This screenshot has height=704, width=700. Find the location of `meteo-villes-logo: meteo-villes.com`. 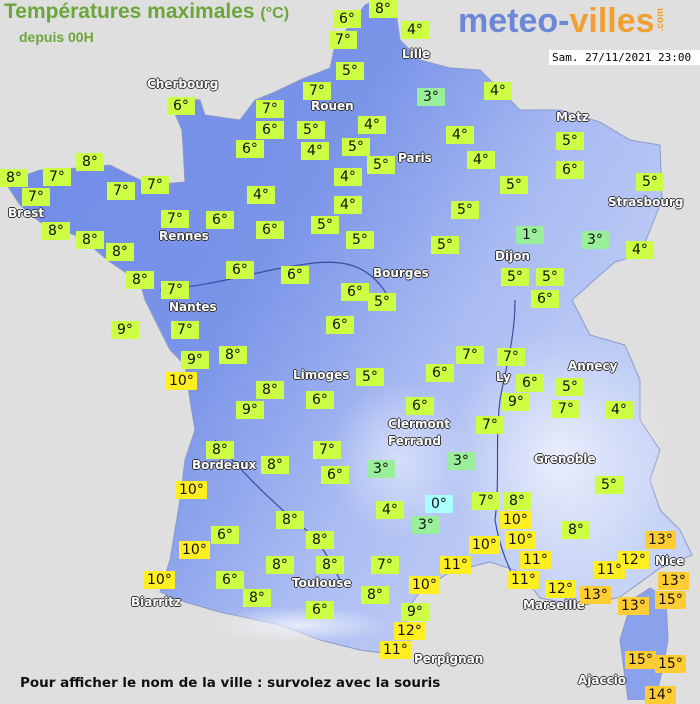

meteo-villes-logo: meteo-villes.com is located at coordinates (562, 21).